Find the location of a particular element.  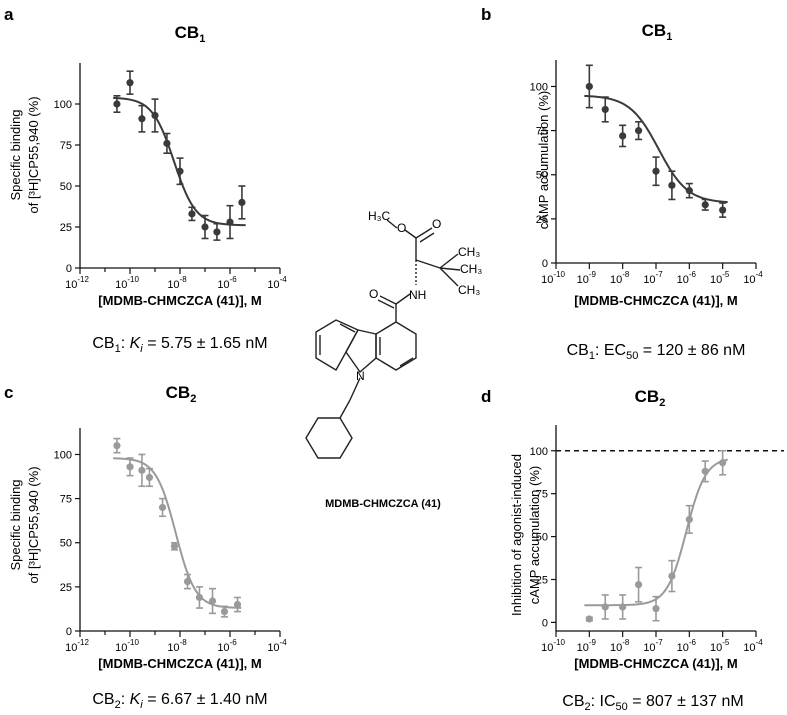

atom-label: H₃C is located at coordinates (379, 216).